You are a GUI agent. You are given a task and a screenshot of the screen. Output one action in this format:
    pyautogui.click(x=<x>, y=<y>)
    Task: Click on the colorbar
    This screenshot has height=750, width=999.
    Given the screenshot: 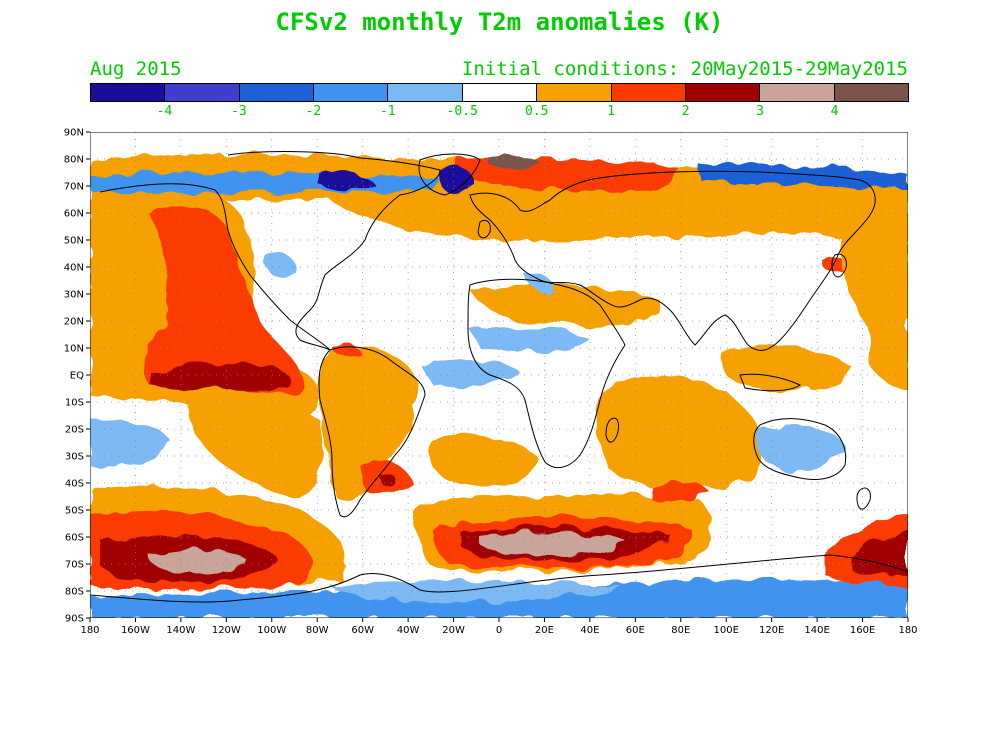 What is the action you would take?
    pyautogui.click(x=499, y=92)
    